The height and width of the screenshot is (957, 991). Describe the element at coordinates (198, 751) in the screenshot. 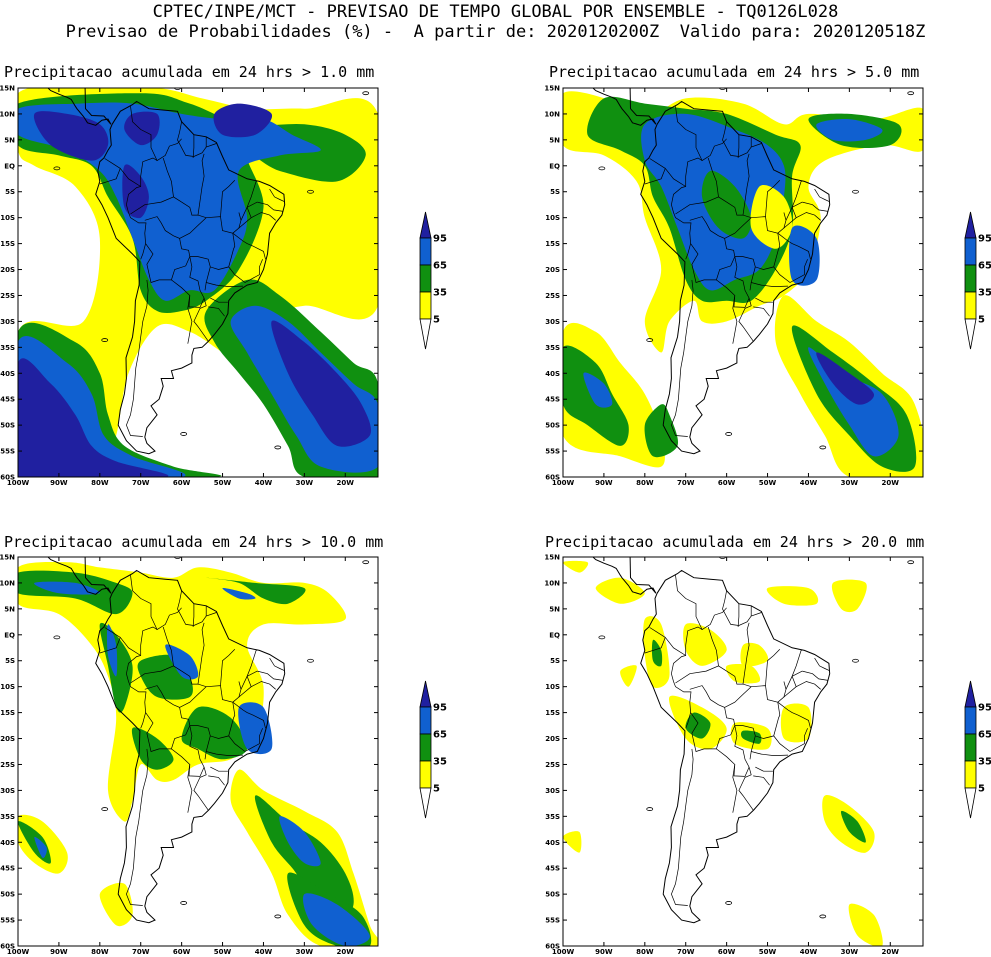

I see `map-frame` at that location.